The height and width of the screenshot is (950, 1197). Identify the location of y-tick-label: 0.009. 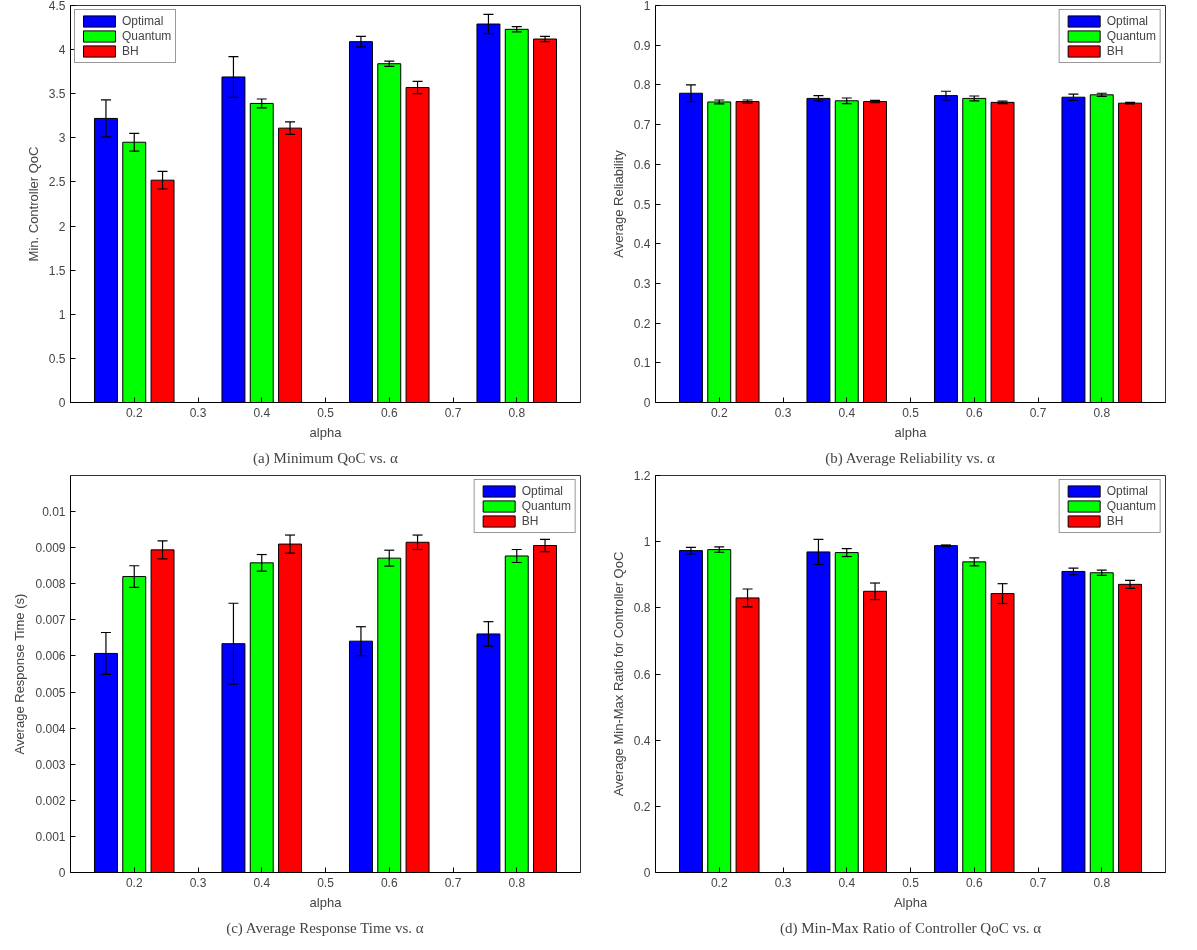
(50, 548).